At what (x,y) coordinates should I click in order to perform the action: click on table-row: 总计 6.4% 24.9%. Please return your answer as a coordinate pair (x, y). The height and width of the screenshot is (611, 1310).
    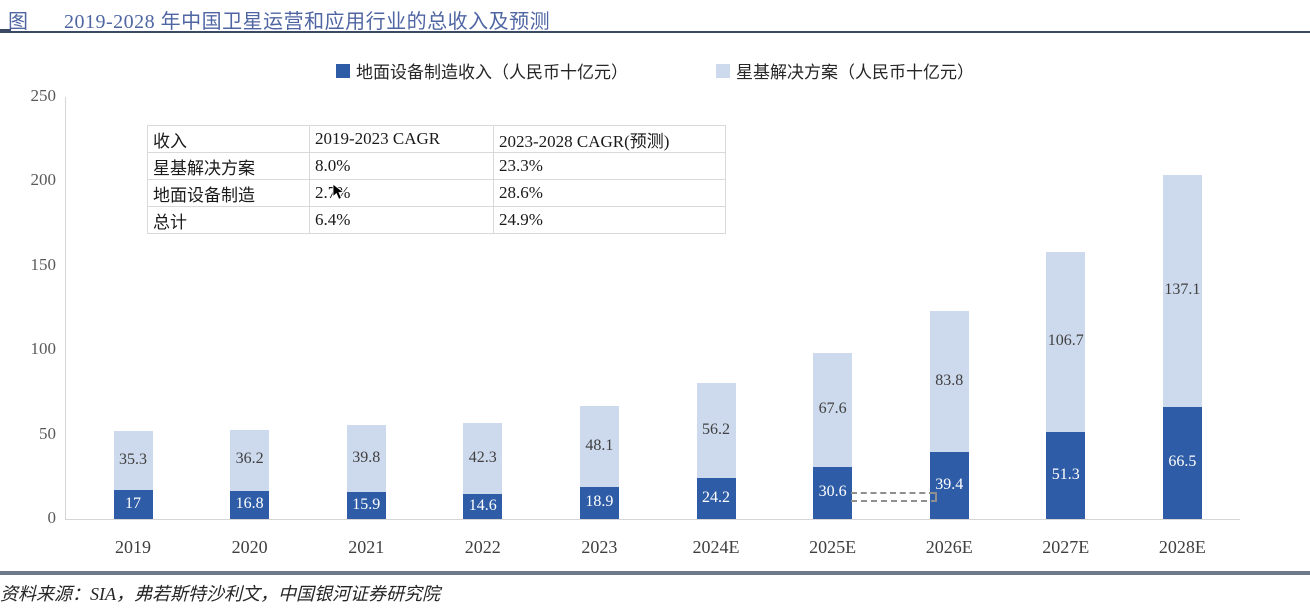
    Looking at the image, I should click on (436, 220).